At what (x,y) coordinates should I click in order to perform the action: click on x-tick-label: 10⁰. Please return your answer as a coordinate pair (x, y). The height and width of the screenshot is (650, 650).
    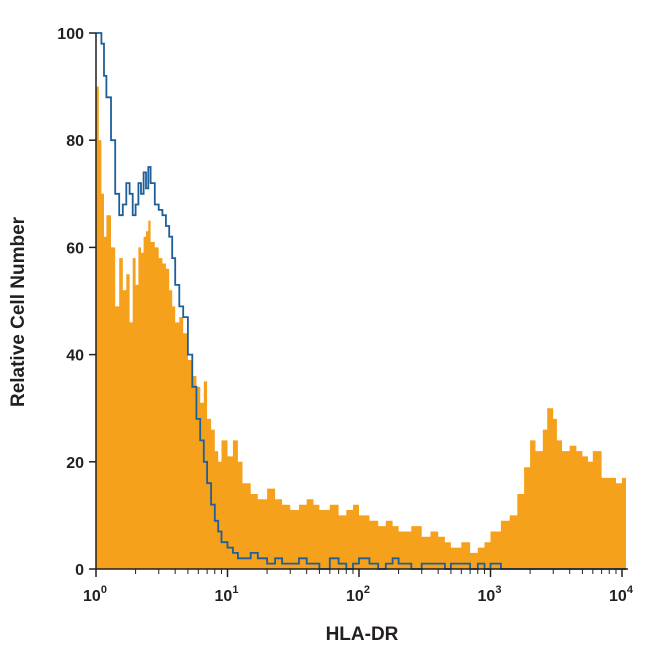
    Looking at the image, I should click on (95, 594).